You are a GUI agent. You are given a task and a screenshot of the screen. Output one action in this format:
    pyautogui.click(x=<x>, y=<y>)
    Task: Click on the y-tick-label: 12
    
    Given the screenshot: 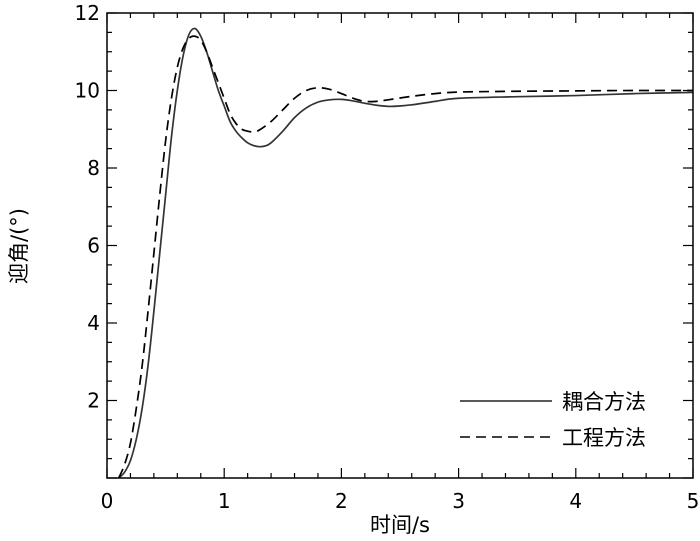 What is the action you would take?
    pyautogui.click(x=87, y=13)
    